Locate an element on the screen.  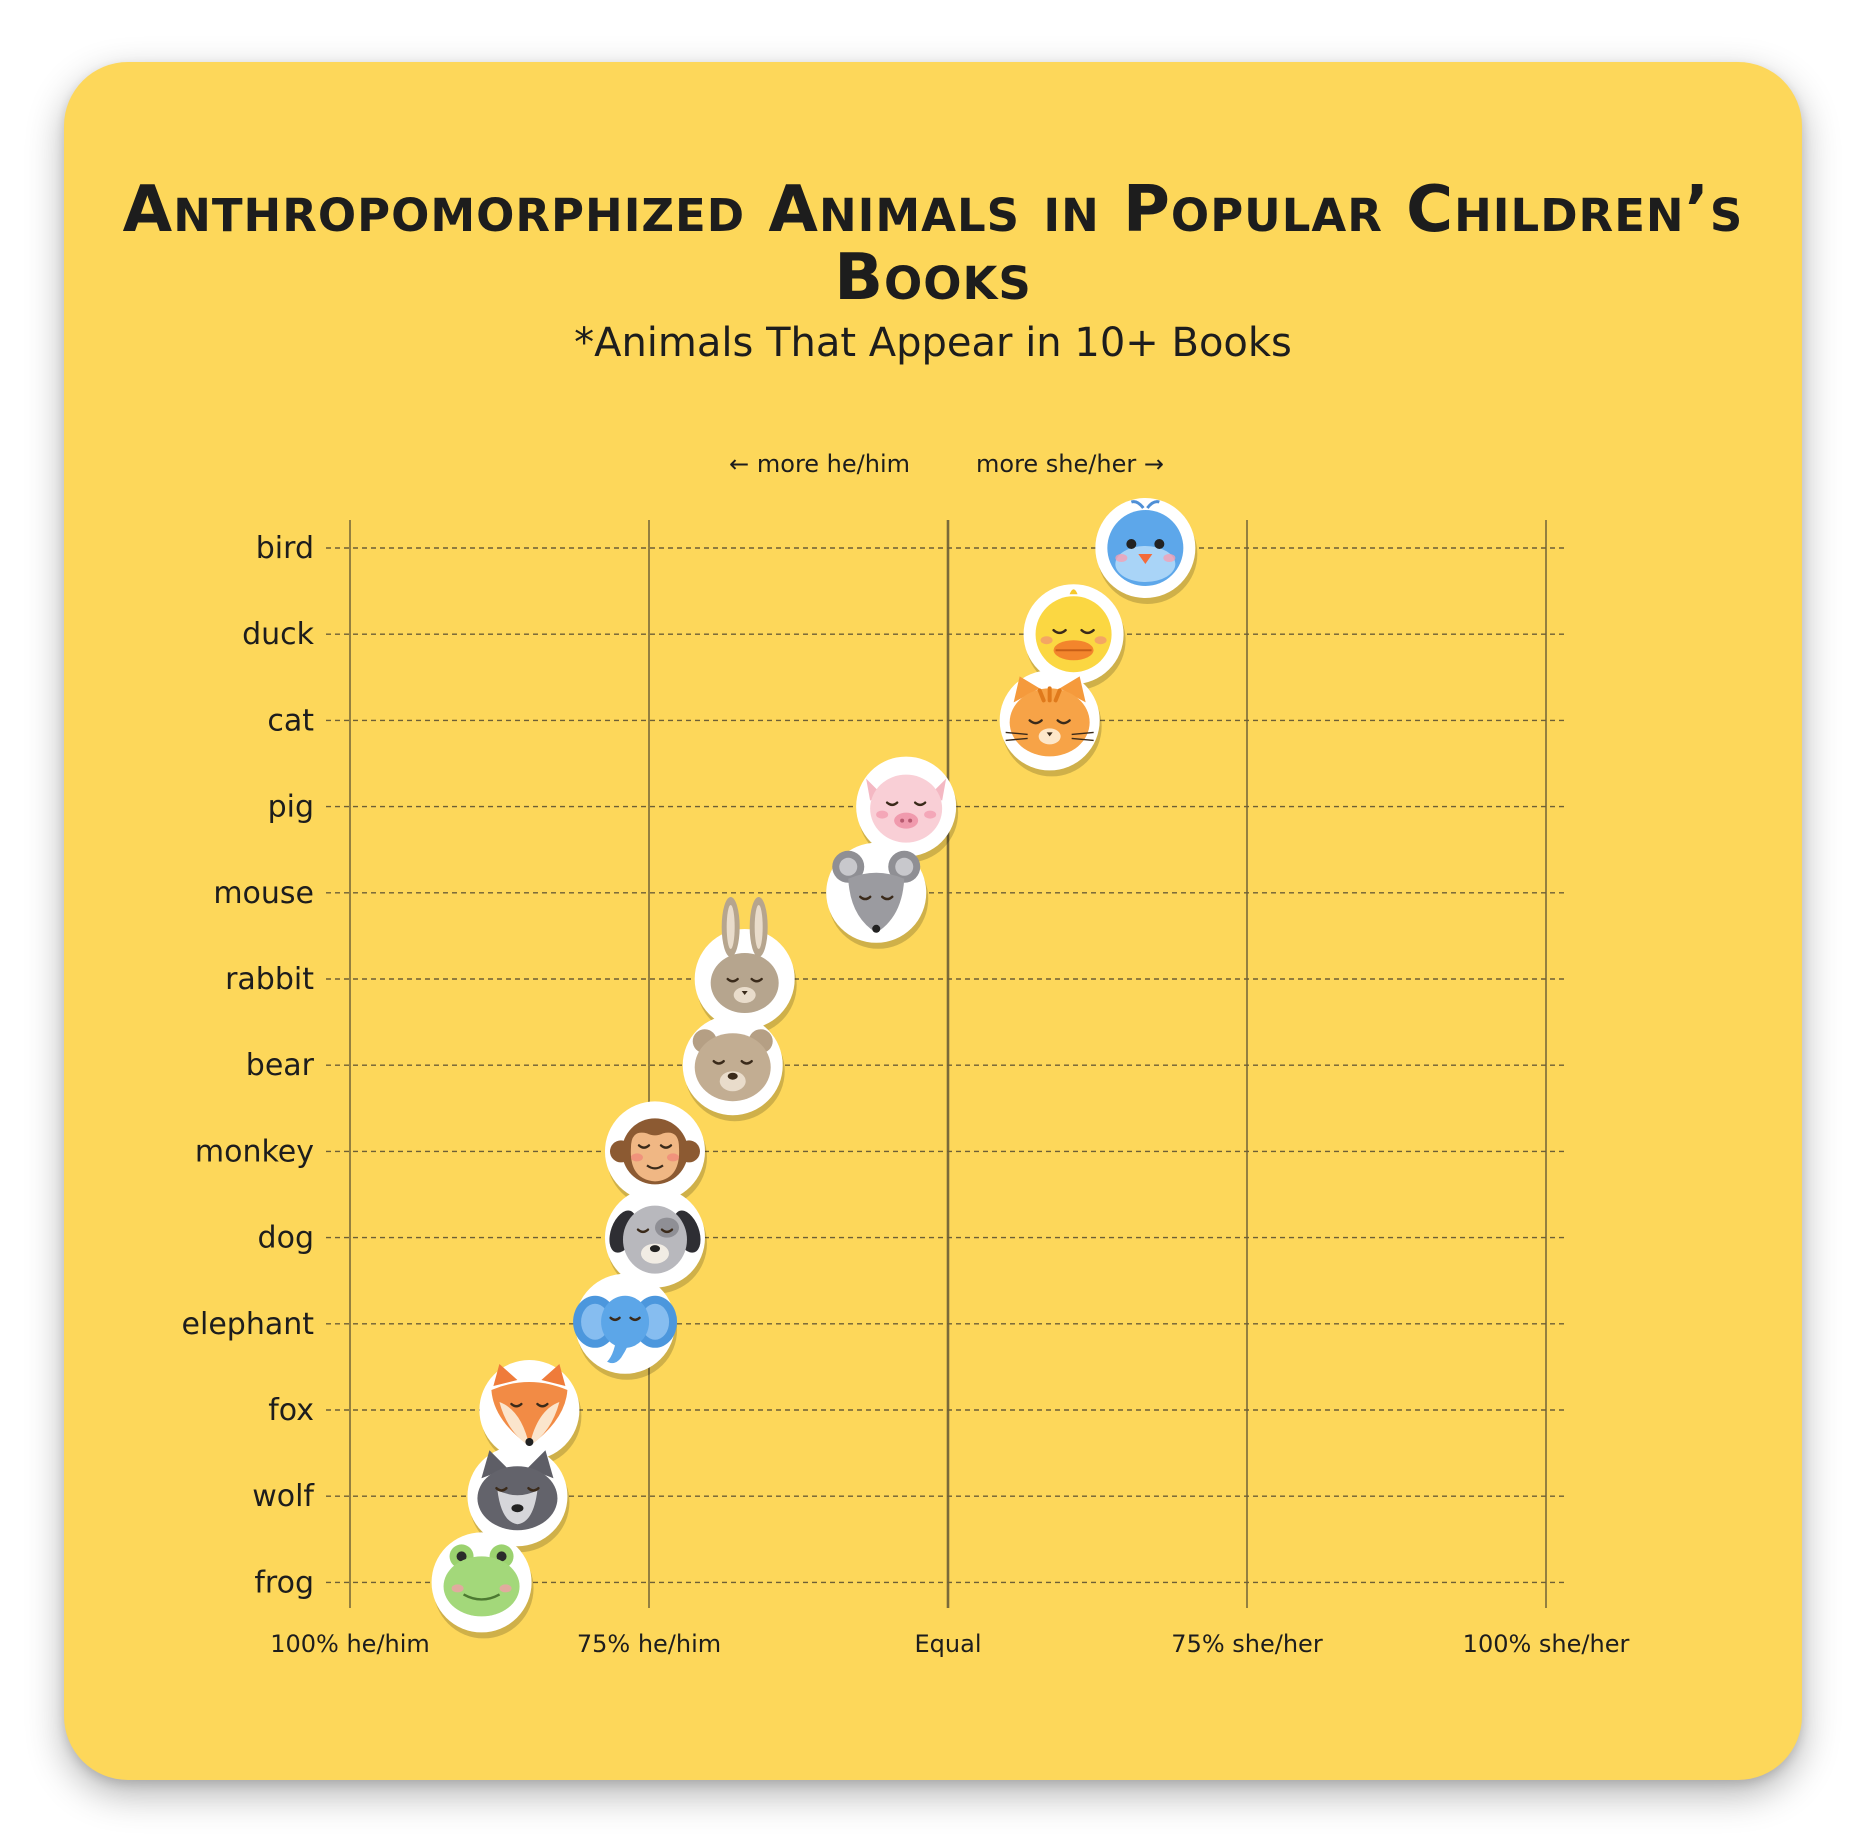
rabbit-icon is located at coordinates (745, 966).